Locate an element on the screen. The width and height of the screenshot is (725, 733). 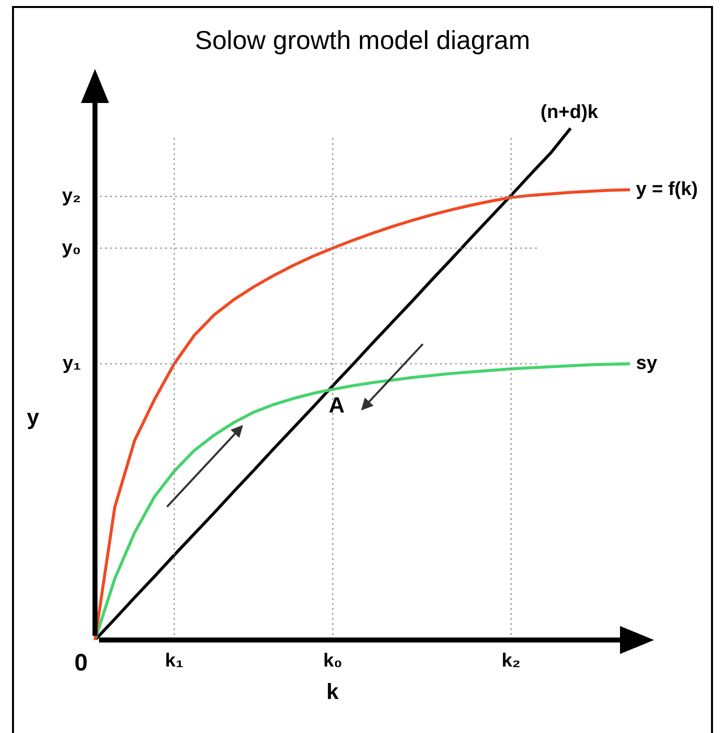
ref-line-label: y₁ is located at coordinates (72, 363).